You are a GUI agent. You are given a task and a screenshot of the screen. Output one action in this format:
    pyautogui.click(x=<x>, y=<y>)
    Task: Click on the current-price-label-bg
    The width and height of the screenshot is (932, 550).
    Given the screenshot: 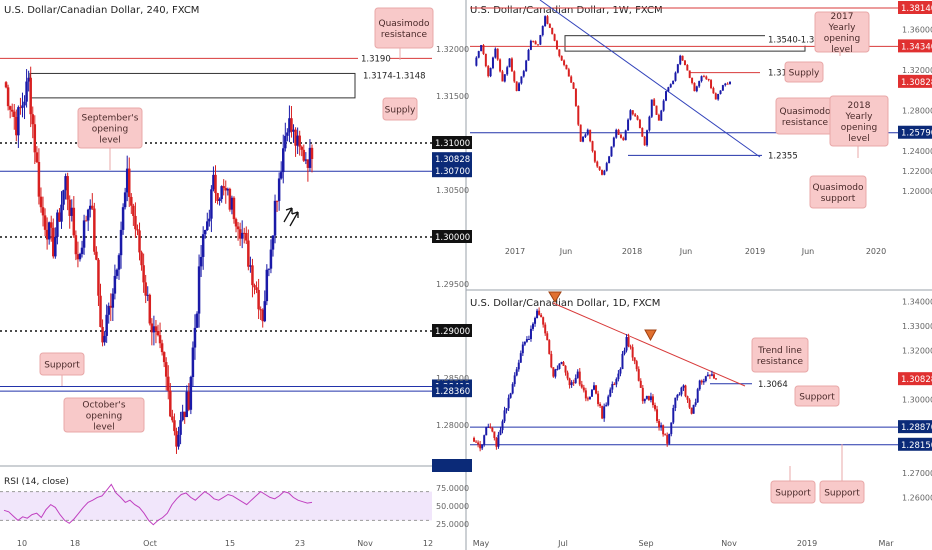 What is the action you would take?
    pyautogui.click(x=452, y=159)
    